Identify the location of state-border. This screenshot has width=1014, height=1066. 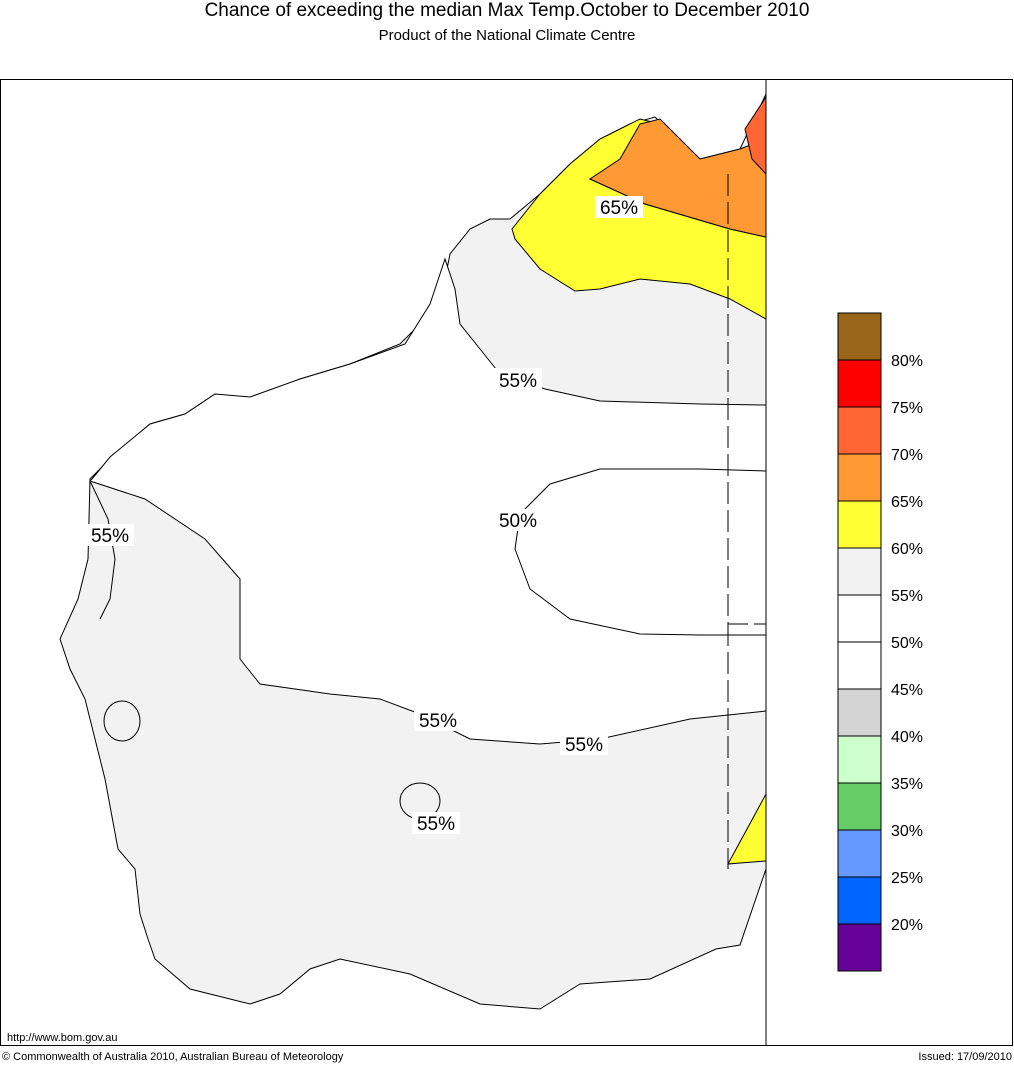
(746, 521).